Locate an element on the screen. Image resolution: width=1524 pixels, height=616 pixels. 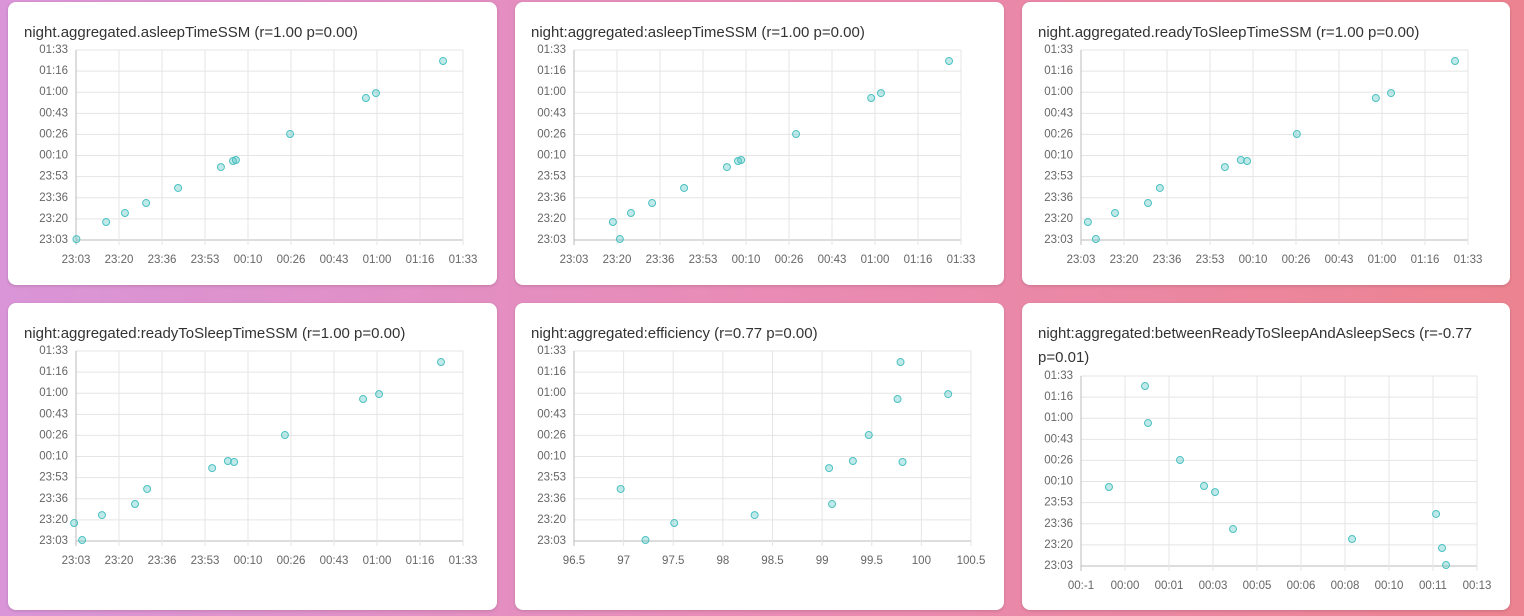
x-tick-label: 00:13 is located at coordinates (1477, 586).